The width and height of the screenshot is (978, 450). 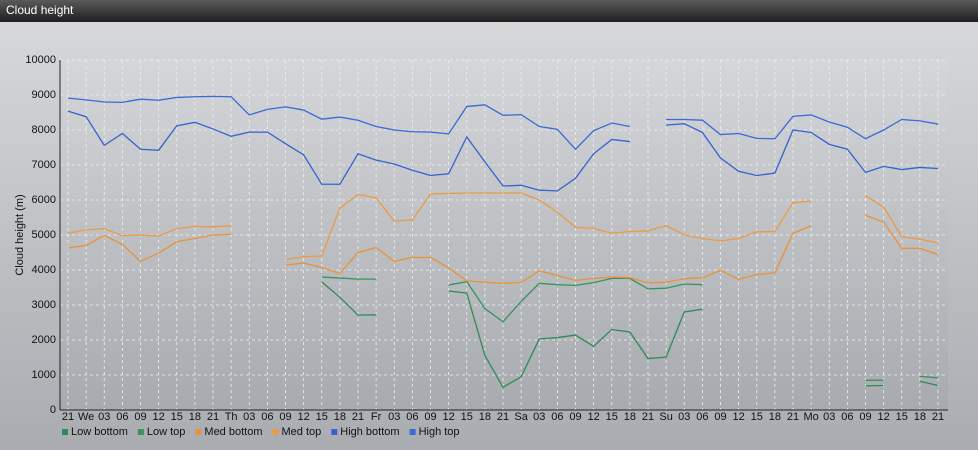 I want to click on x-tick-label: Fr, so click(x=376, y=417).